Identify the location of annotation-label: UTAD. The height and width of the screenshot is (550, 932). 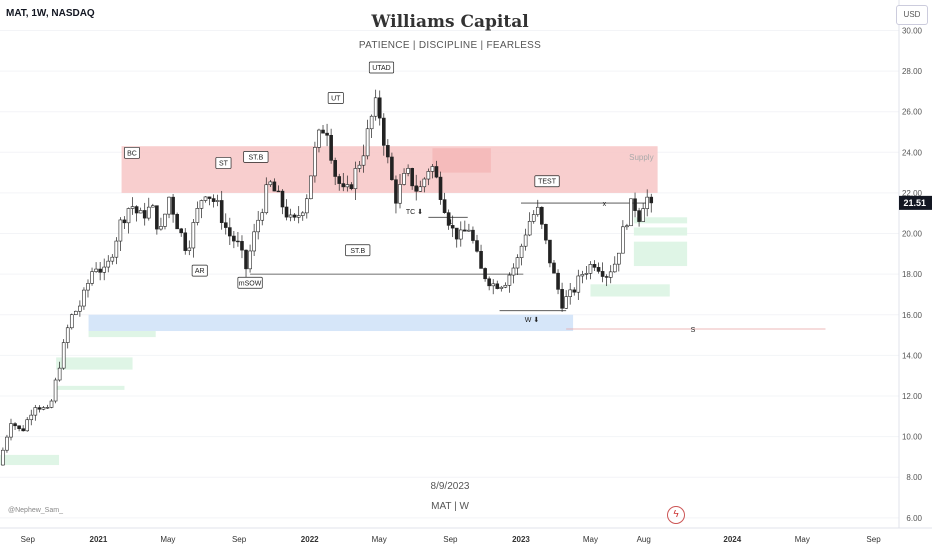
(381, 68).